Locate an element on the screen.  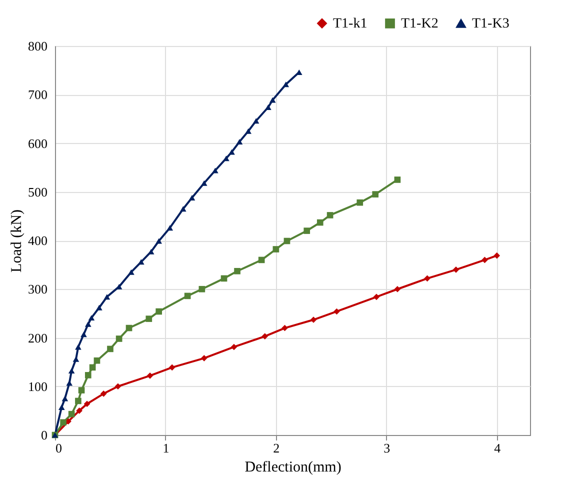
y-tick-label: 400 is located at coordinates (38, 240).